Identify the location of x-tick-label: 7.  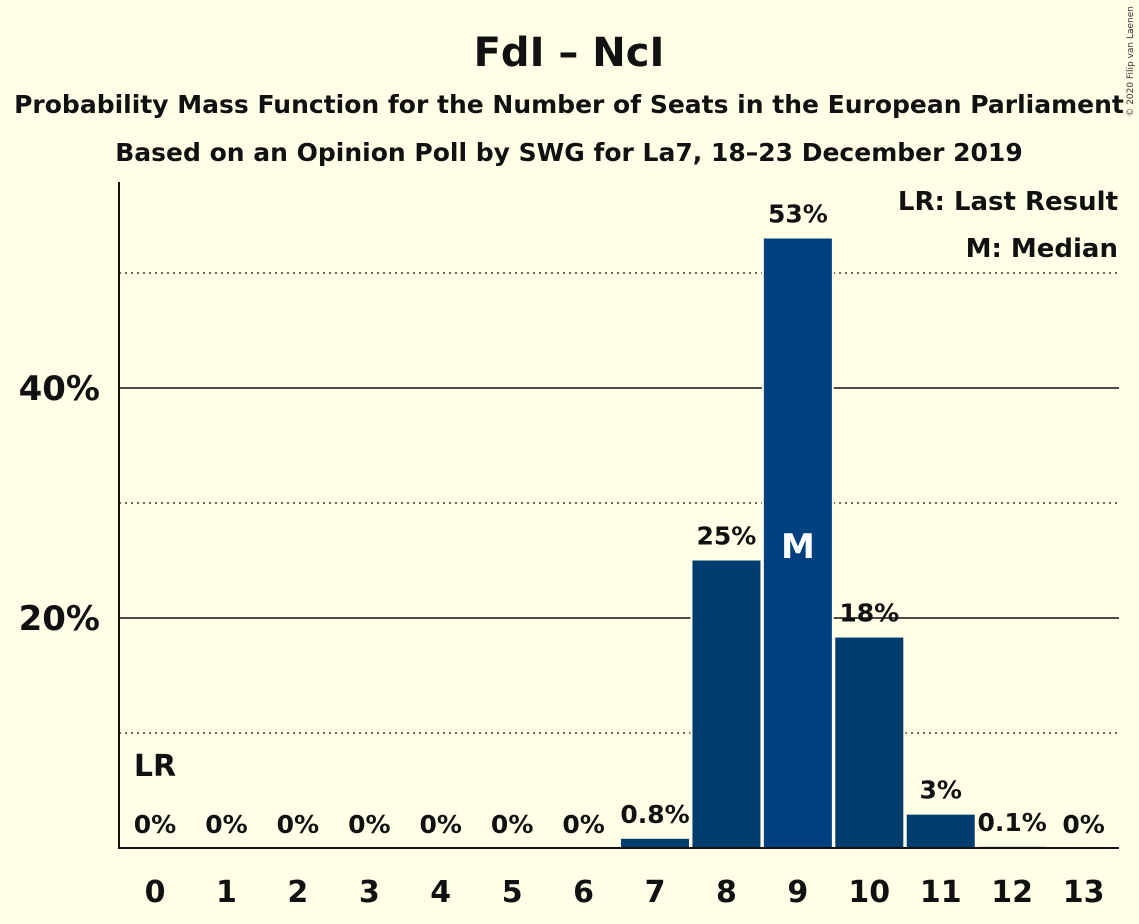
(655, 892).